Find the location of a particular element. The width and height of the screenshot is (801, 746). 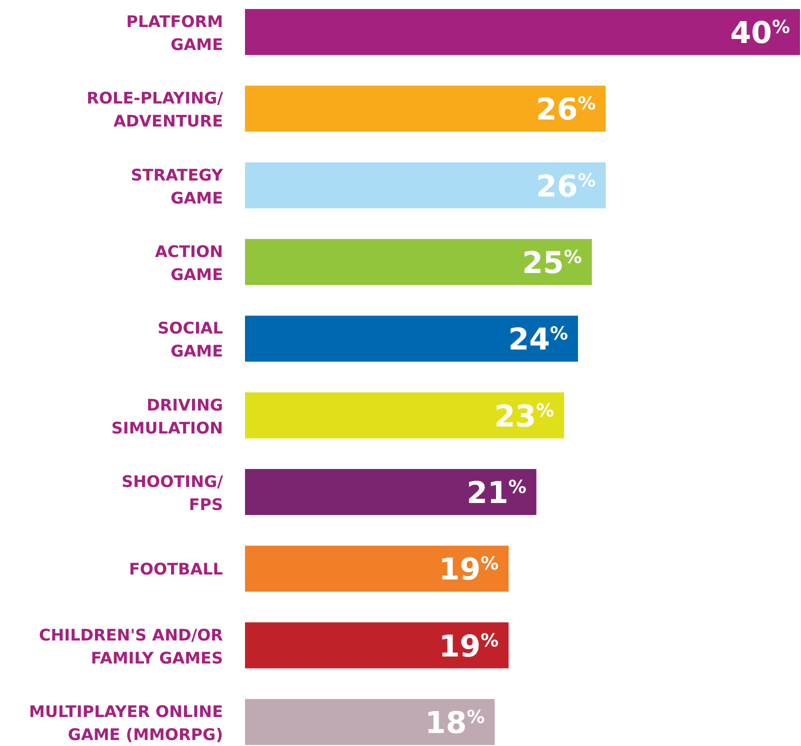

y-tick-label: SHOOTING/ FPS is located at coordinates (173, 493).